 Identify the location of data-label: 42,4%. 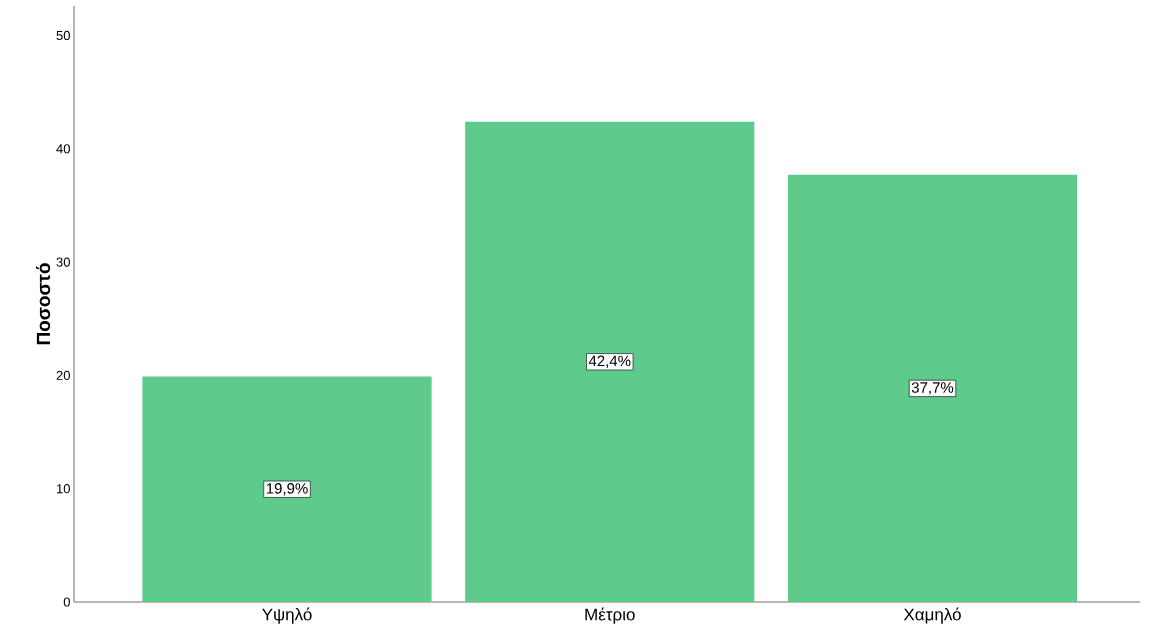
(609, 361).